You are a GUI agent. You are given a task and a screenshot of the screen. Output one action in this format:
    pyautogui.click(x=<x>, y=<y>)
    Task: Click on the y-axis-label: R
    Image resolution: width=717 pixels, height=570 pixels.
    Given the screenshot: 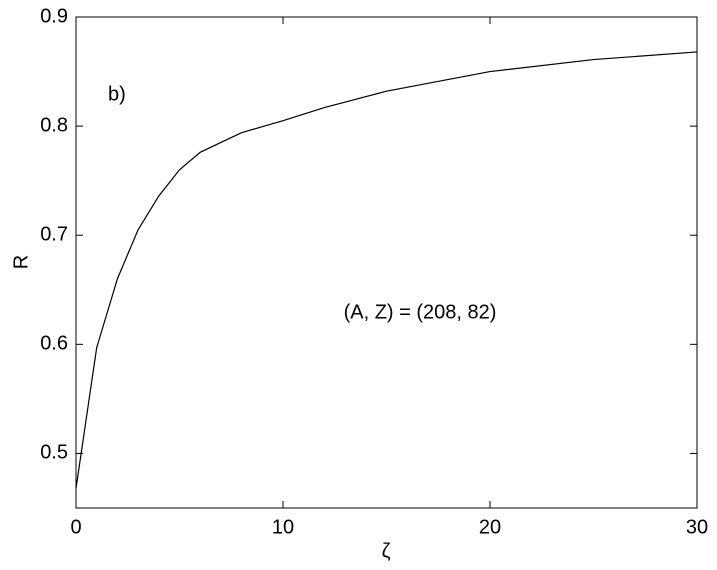 What is the action you would take?
    pyautogui.click(x=21, y=262)
    